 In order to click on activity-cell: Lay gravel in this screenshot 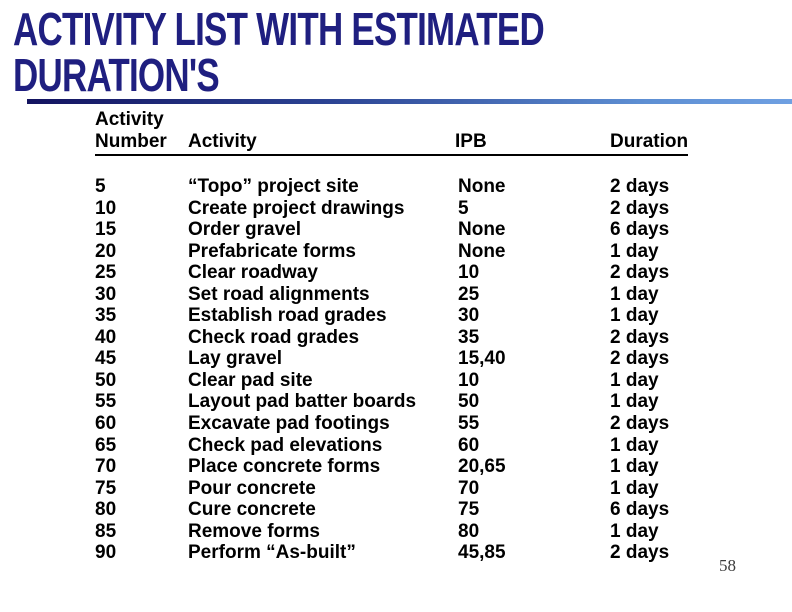, I will do `click(235, 359)`.